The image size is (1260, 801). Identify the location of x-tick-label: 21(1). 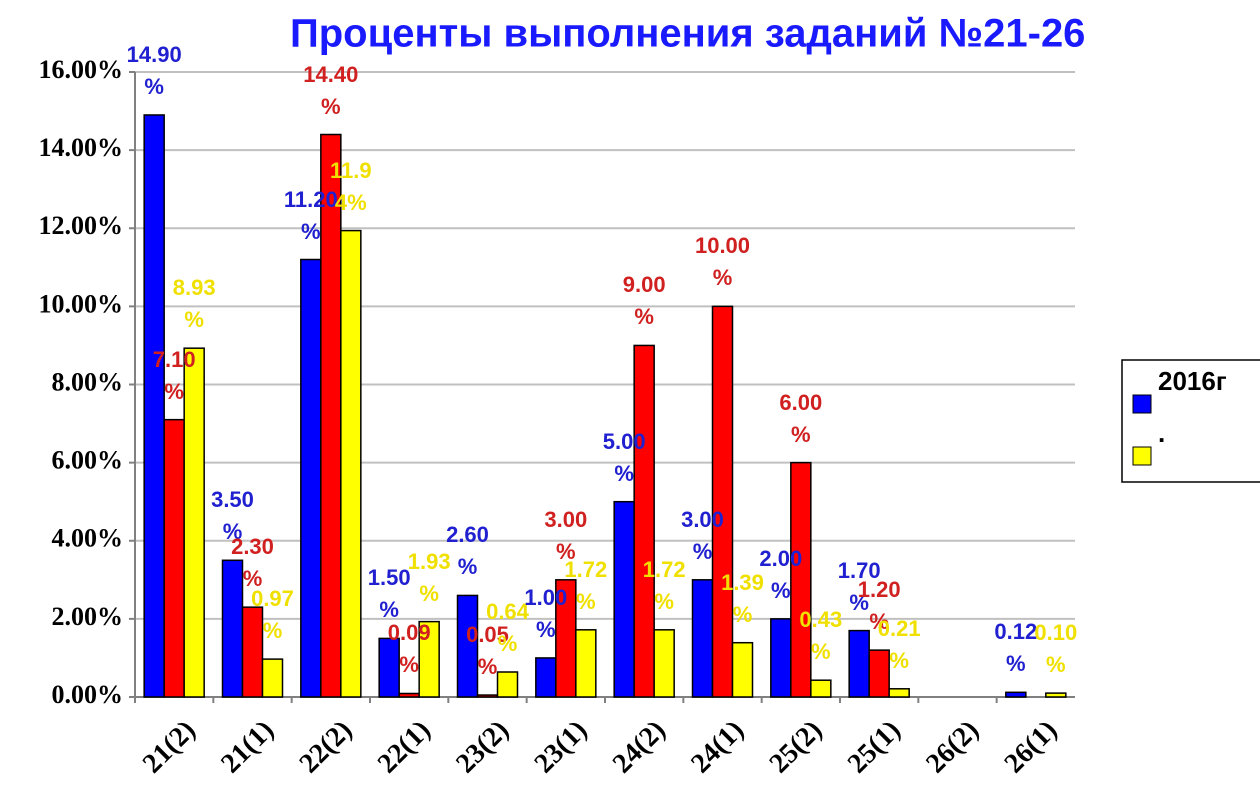
(247, 747).